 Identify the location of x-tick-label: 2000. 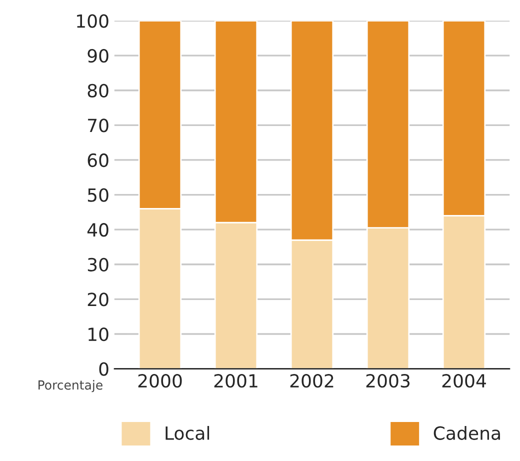
(160, 381).